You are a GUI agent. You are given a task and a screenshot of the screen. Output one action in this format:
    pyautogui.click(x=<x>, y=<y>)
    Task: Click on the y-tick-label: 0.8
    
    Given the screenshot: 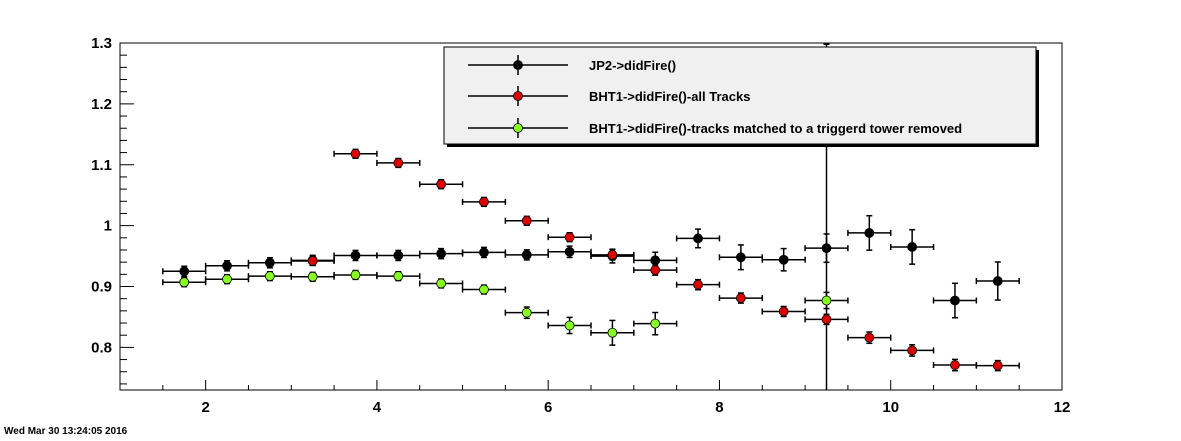 What is the action you would take?
    pyautogui.click(x=101, y=347)
    